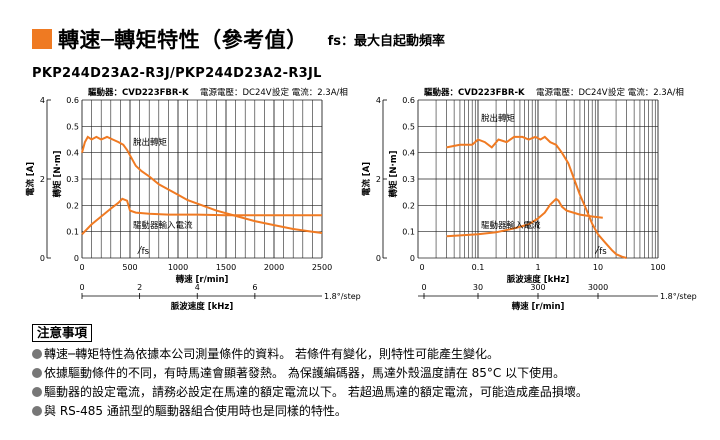 This screenshot has height=440, width=720. Describe the element at coordinates (478, 287) in the screenshot. I see `secondary-tick-label: 30` at that location.